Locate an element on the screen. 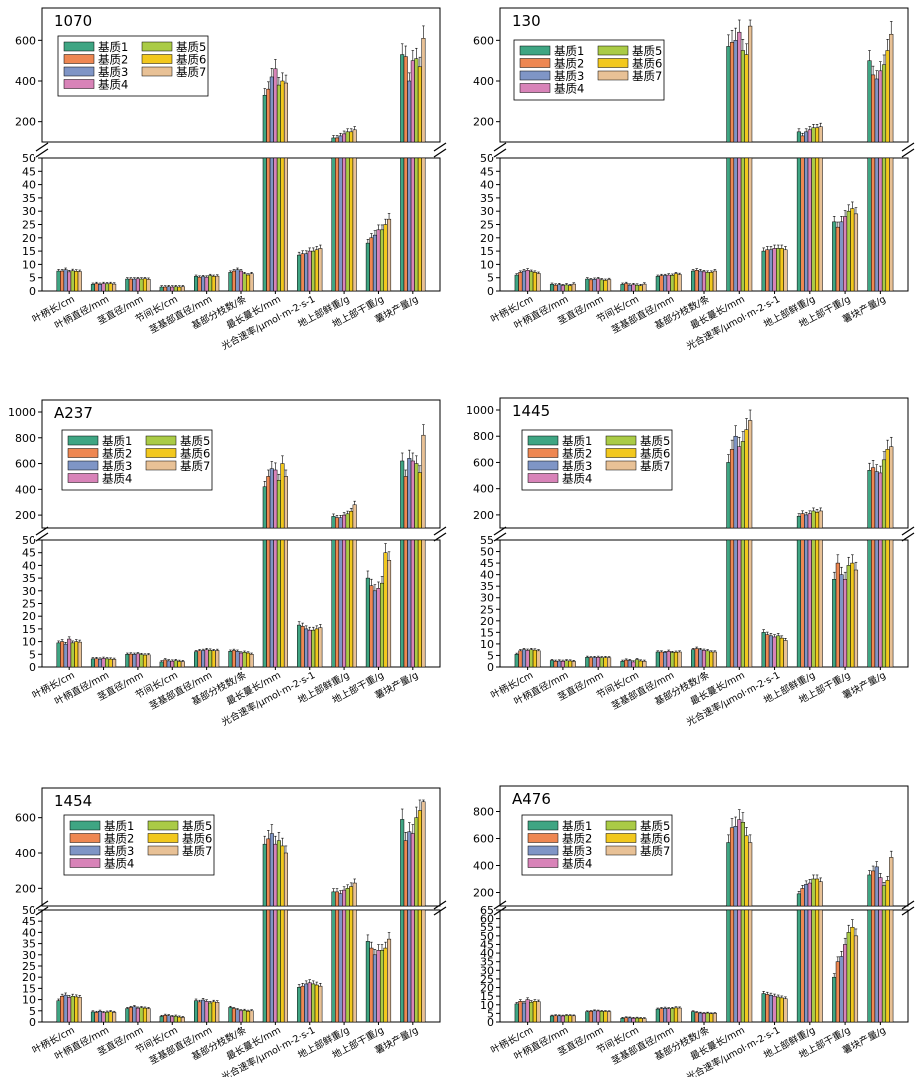 The height and width of the screenshot is (1081, 922). lower-y-tick-label: 30 is located at coordinates (29, 591).